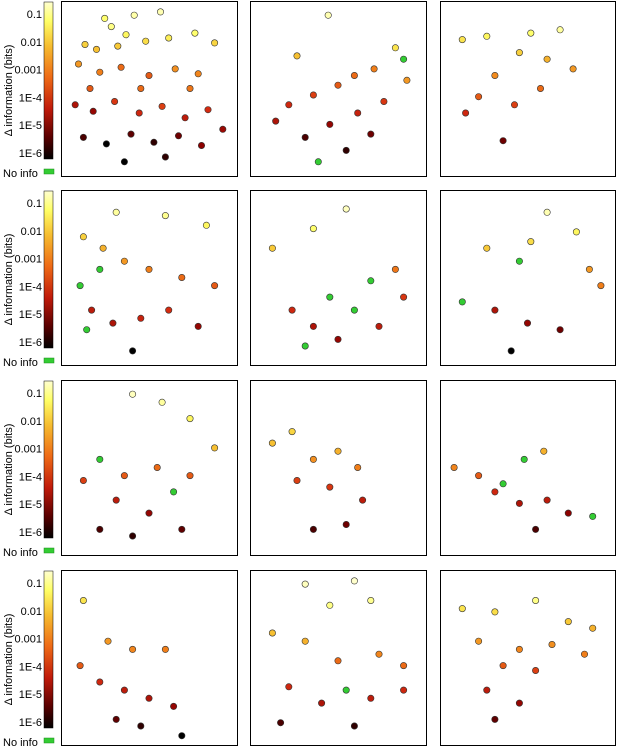 The width and height of the screenshot is (617, 748). I want to click on colorbar-tick-label: 1E-4, so click(30, 477).